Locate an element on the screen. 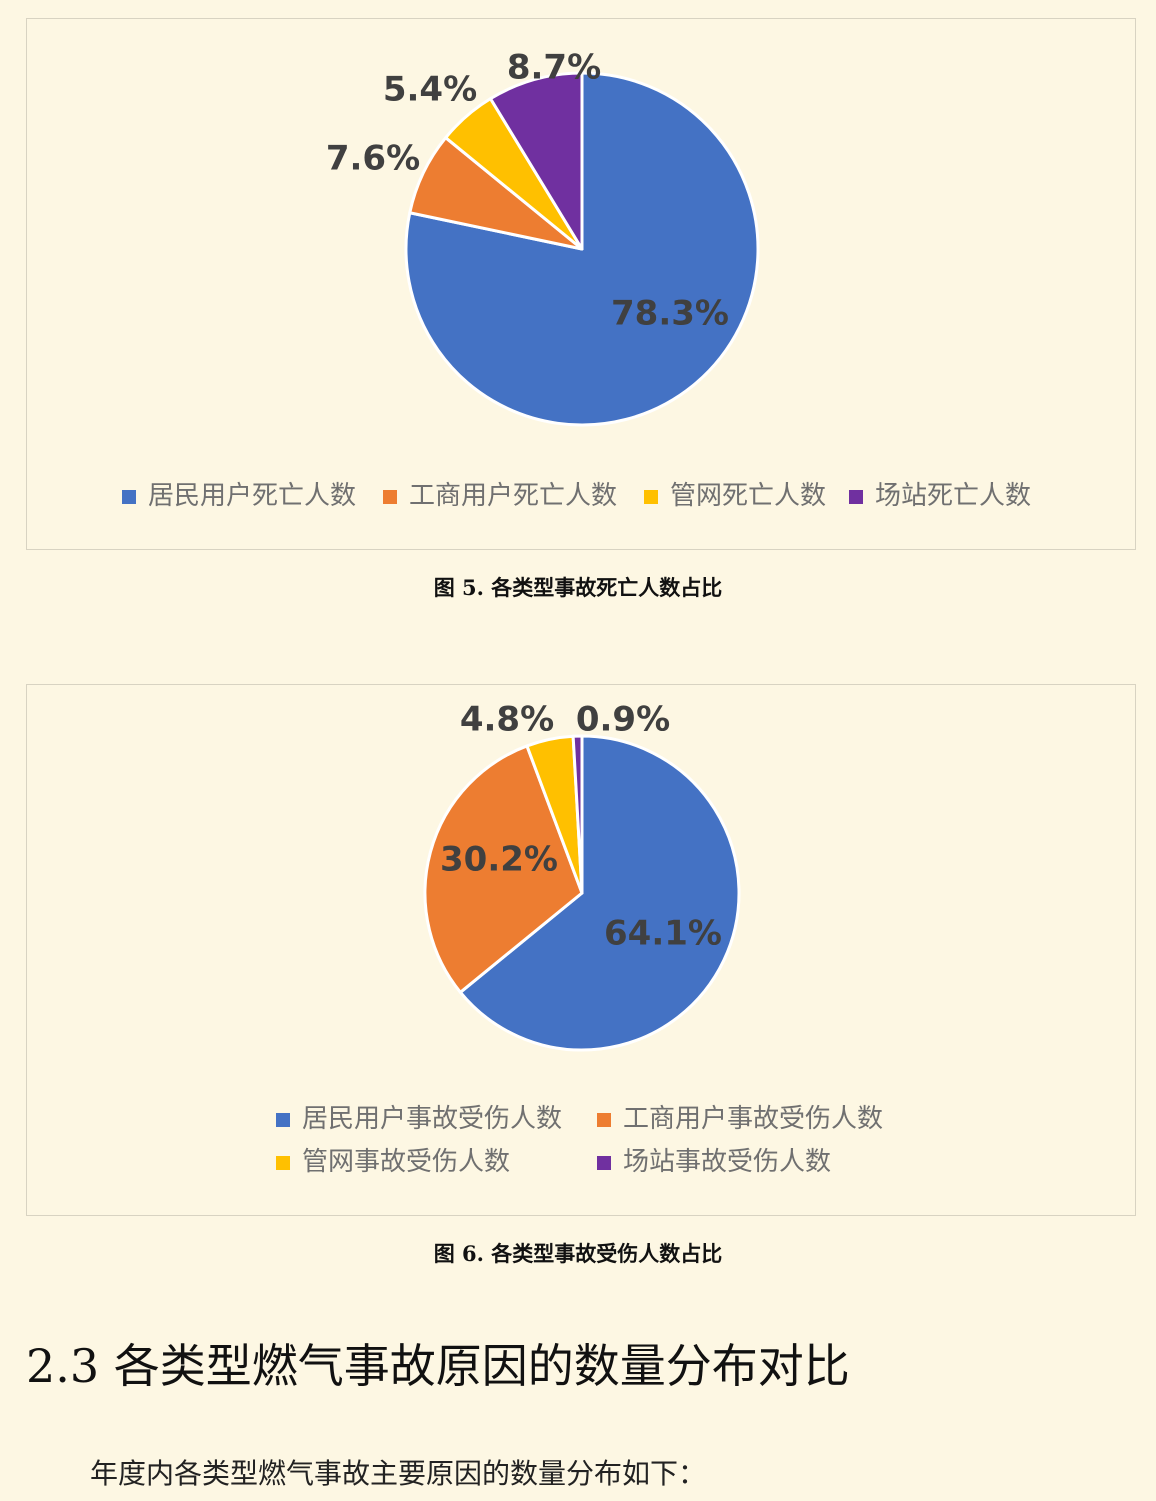  figure-6-caption: 图 6. 各类型事故受伤人数占比 is located at coordinates (578, 1253).